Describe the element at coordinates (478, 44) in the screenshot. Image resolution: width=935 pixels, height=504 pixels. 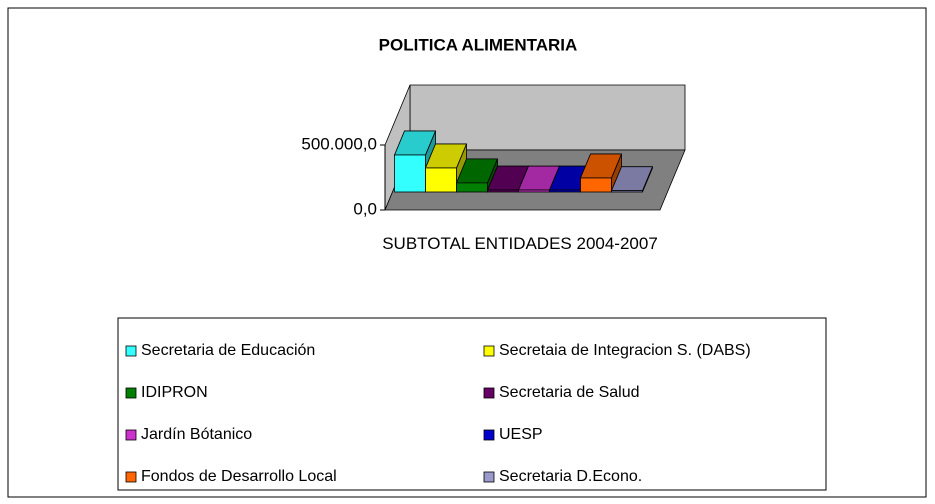
I see `chart-title: POLITICA ALIMENTARIA` at that location.